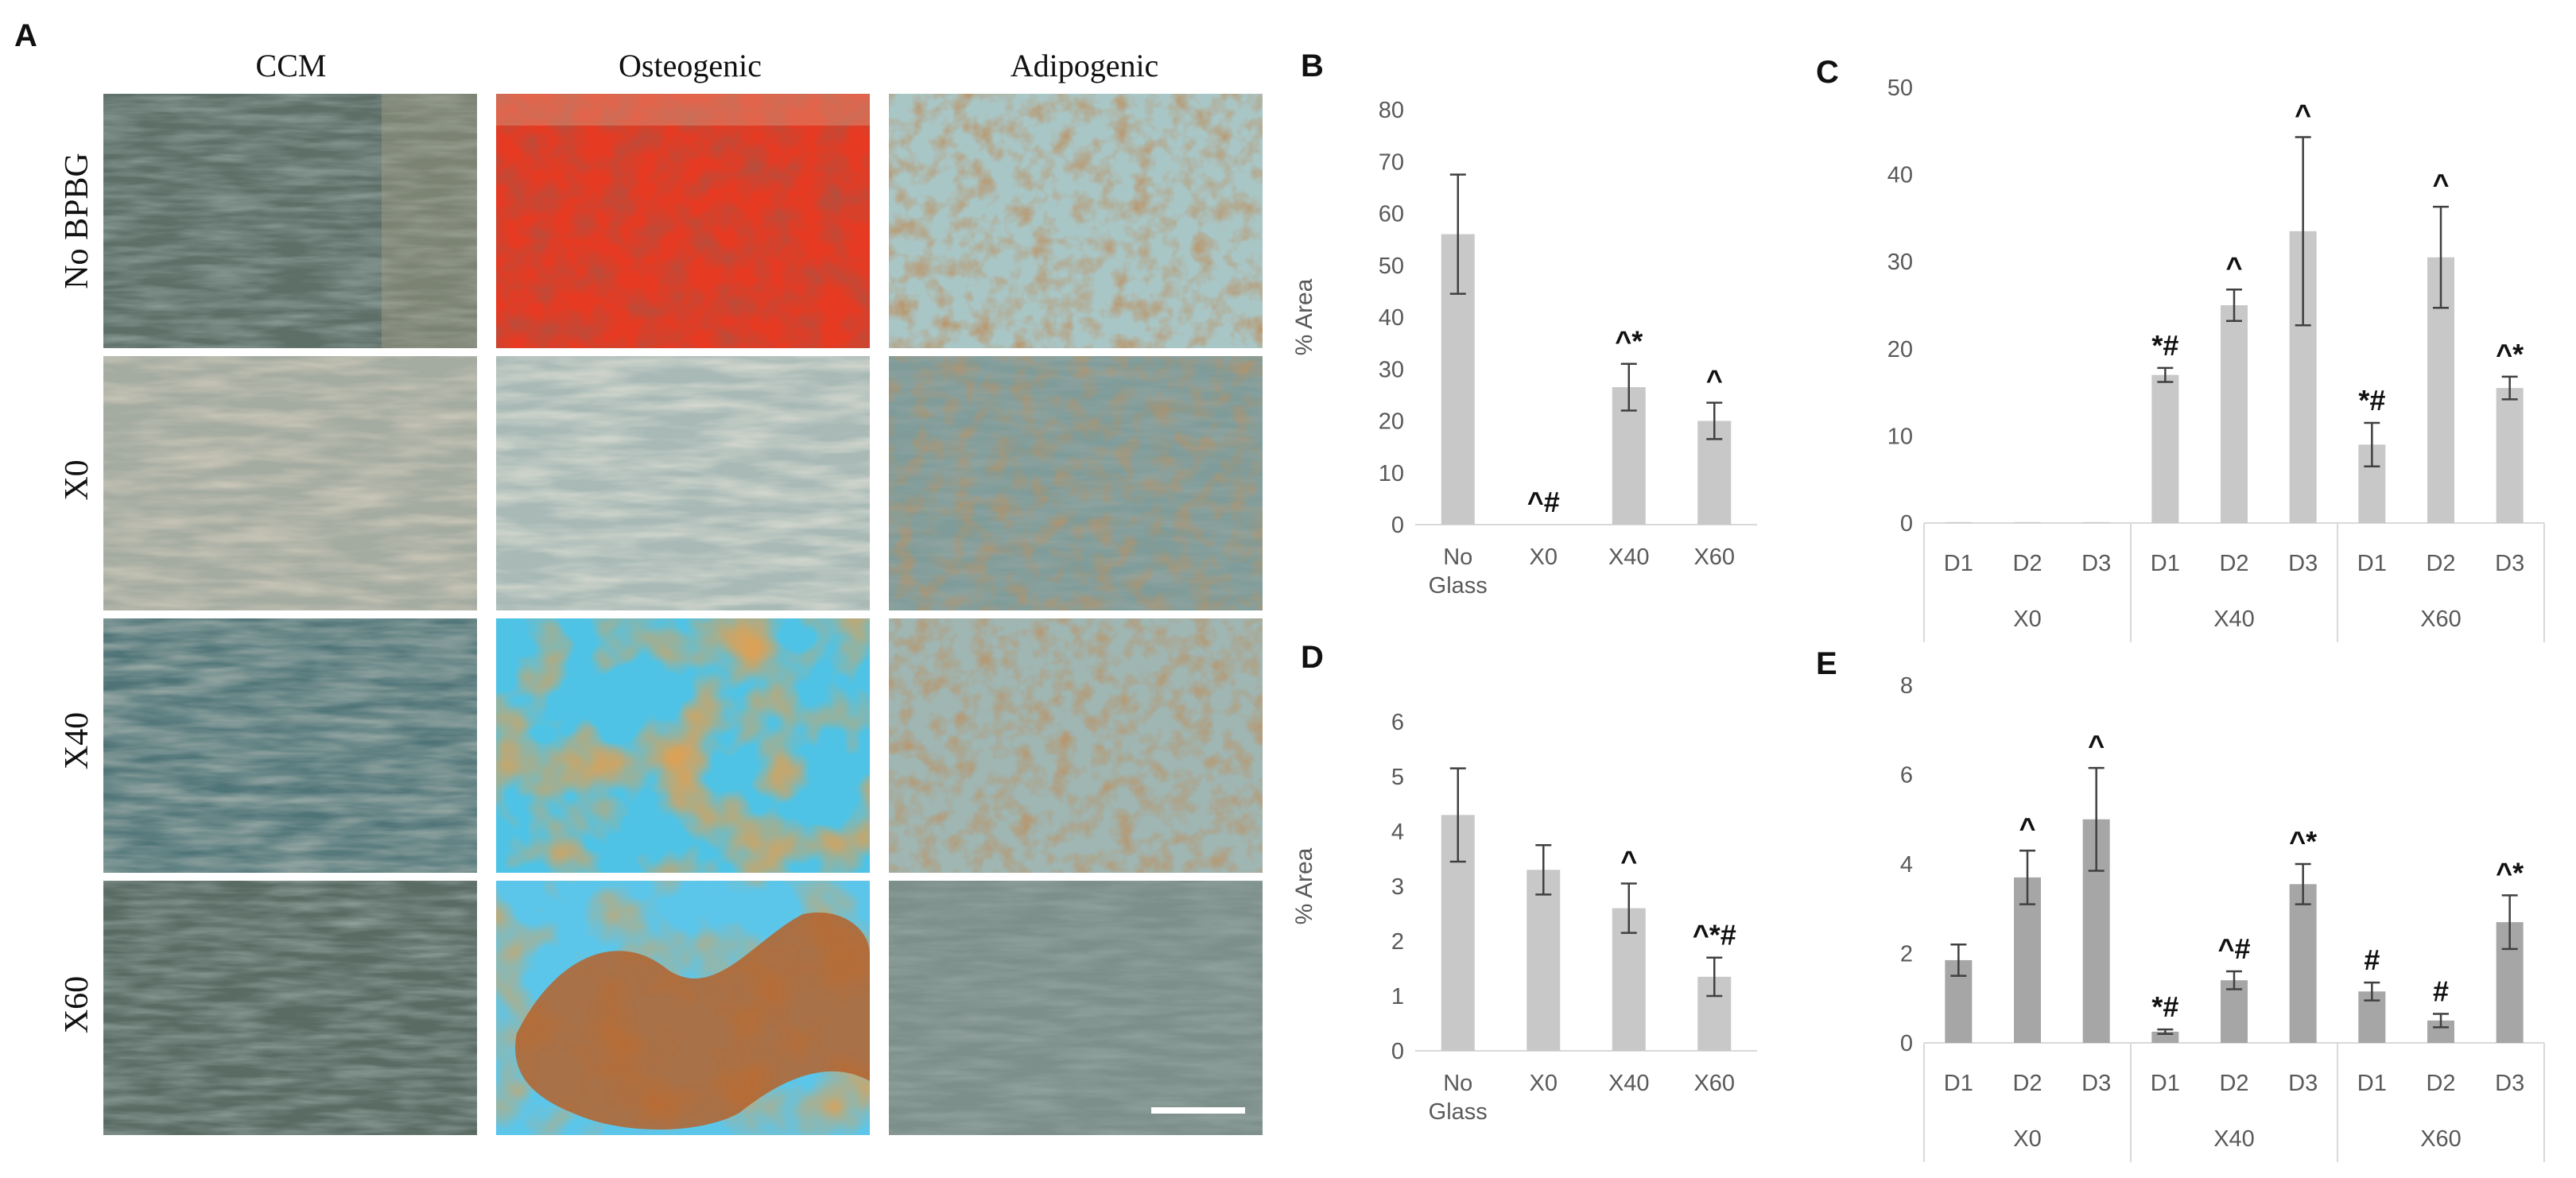 The image size is (2576, 1178). I want to click on micrograph-x60-ccm, so click(290, 1008).